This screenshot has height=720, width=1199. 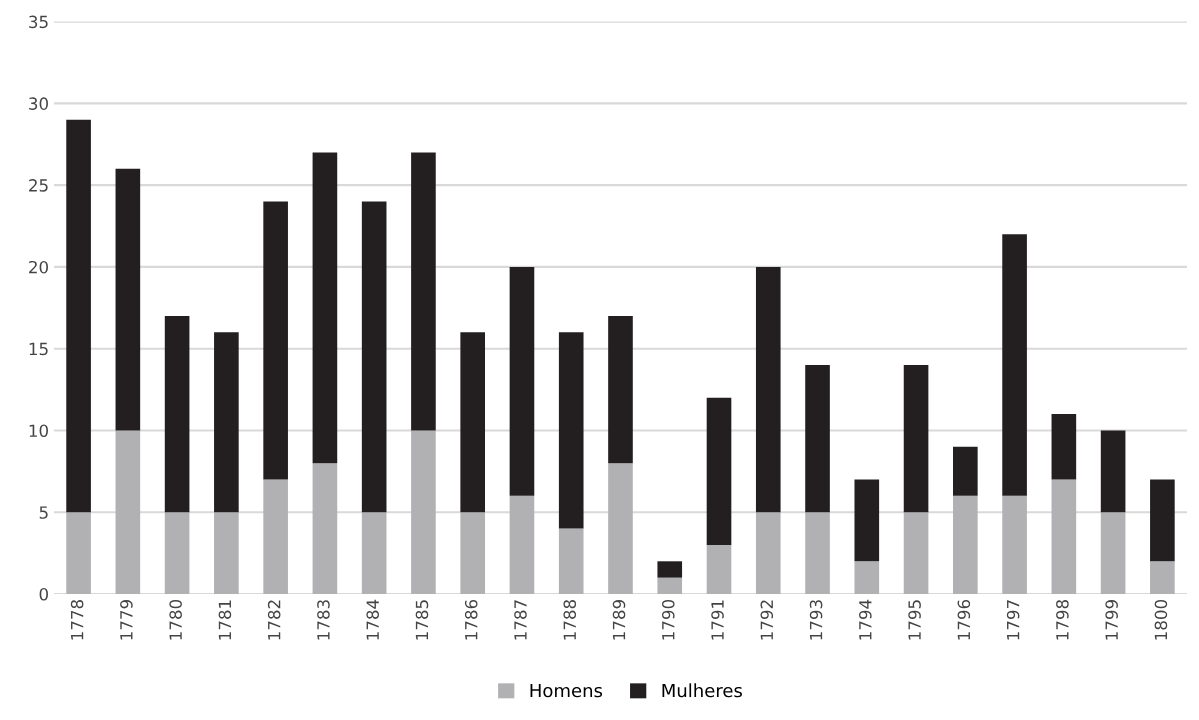 I want to click on x-tick-label: 1800, so click(x=1161, y=619).